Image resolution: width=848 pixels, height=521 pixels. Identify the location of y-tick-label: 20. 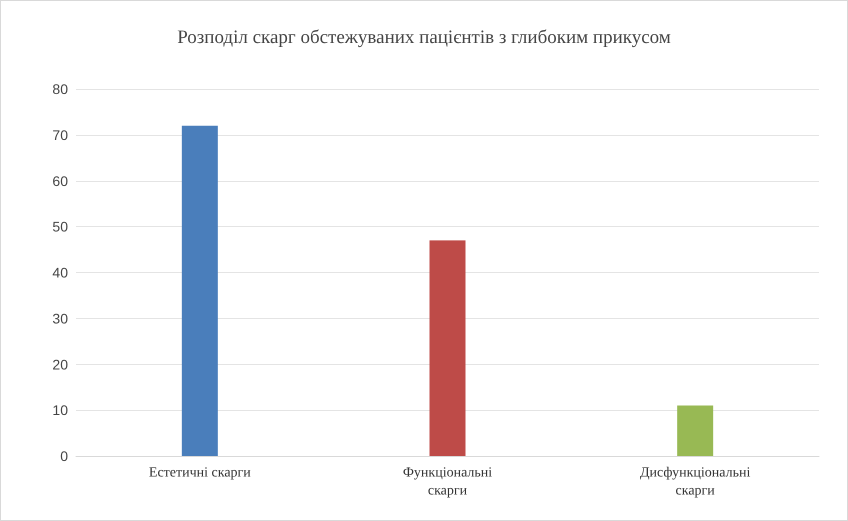
(60, 364).